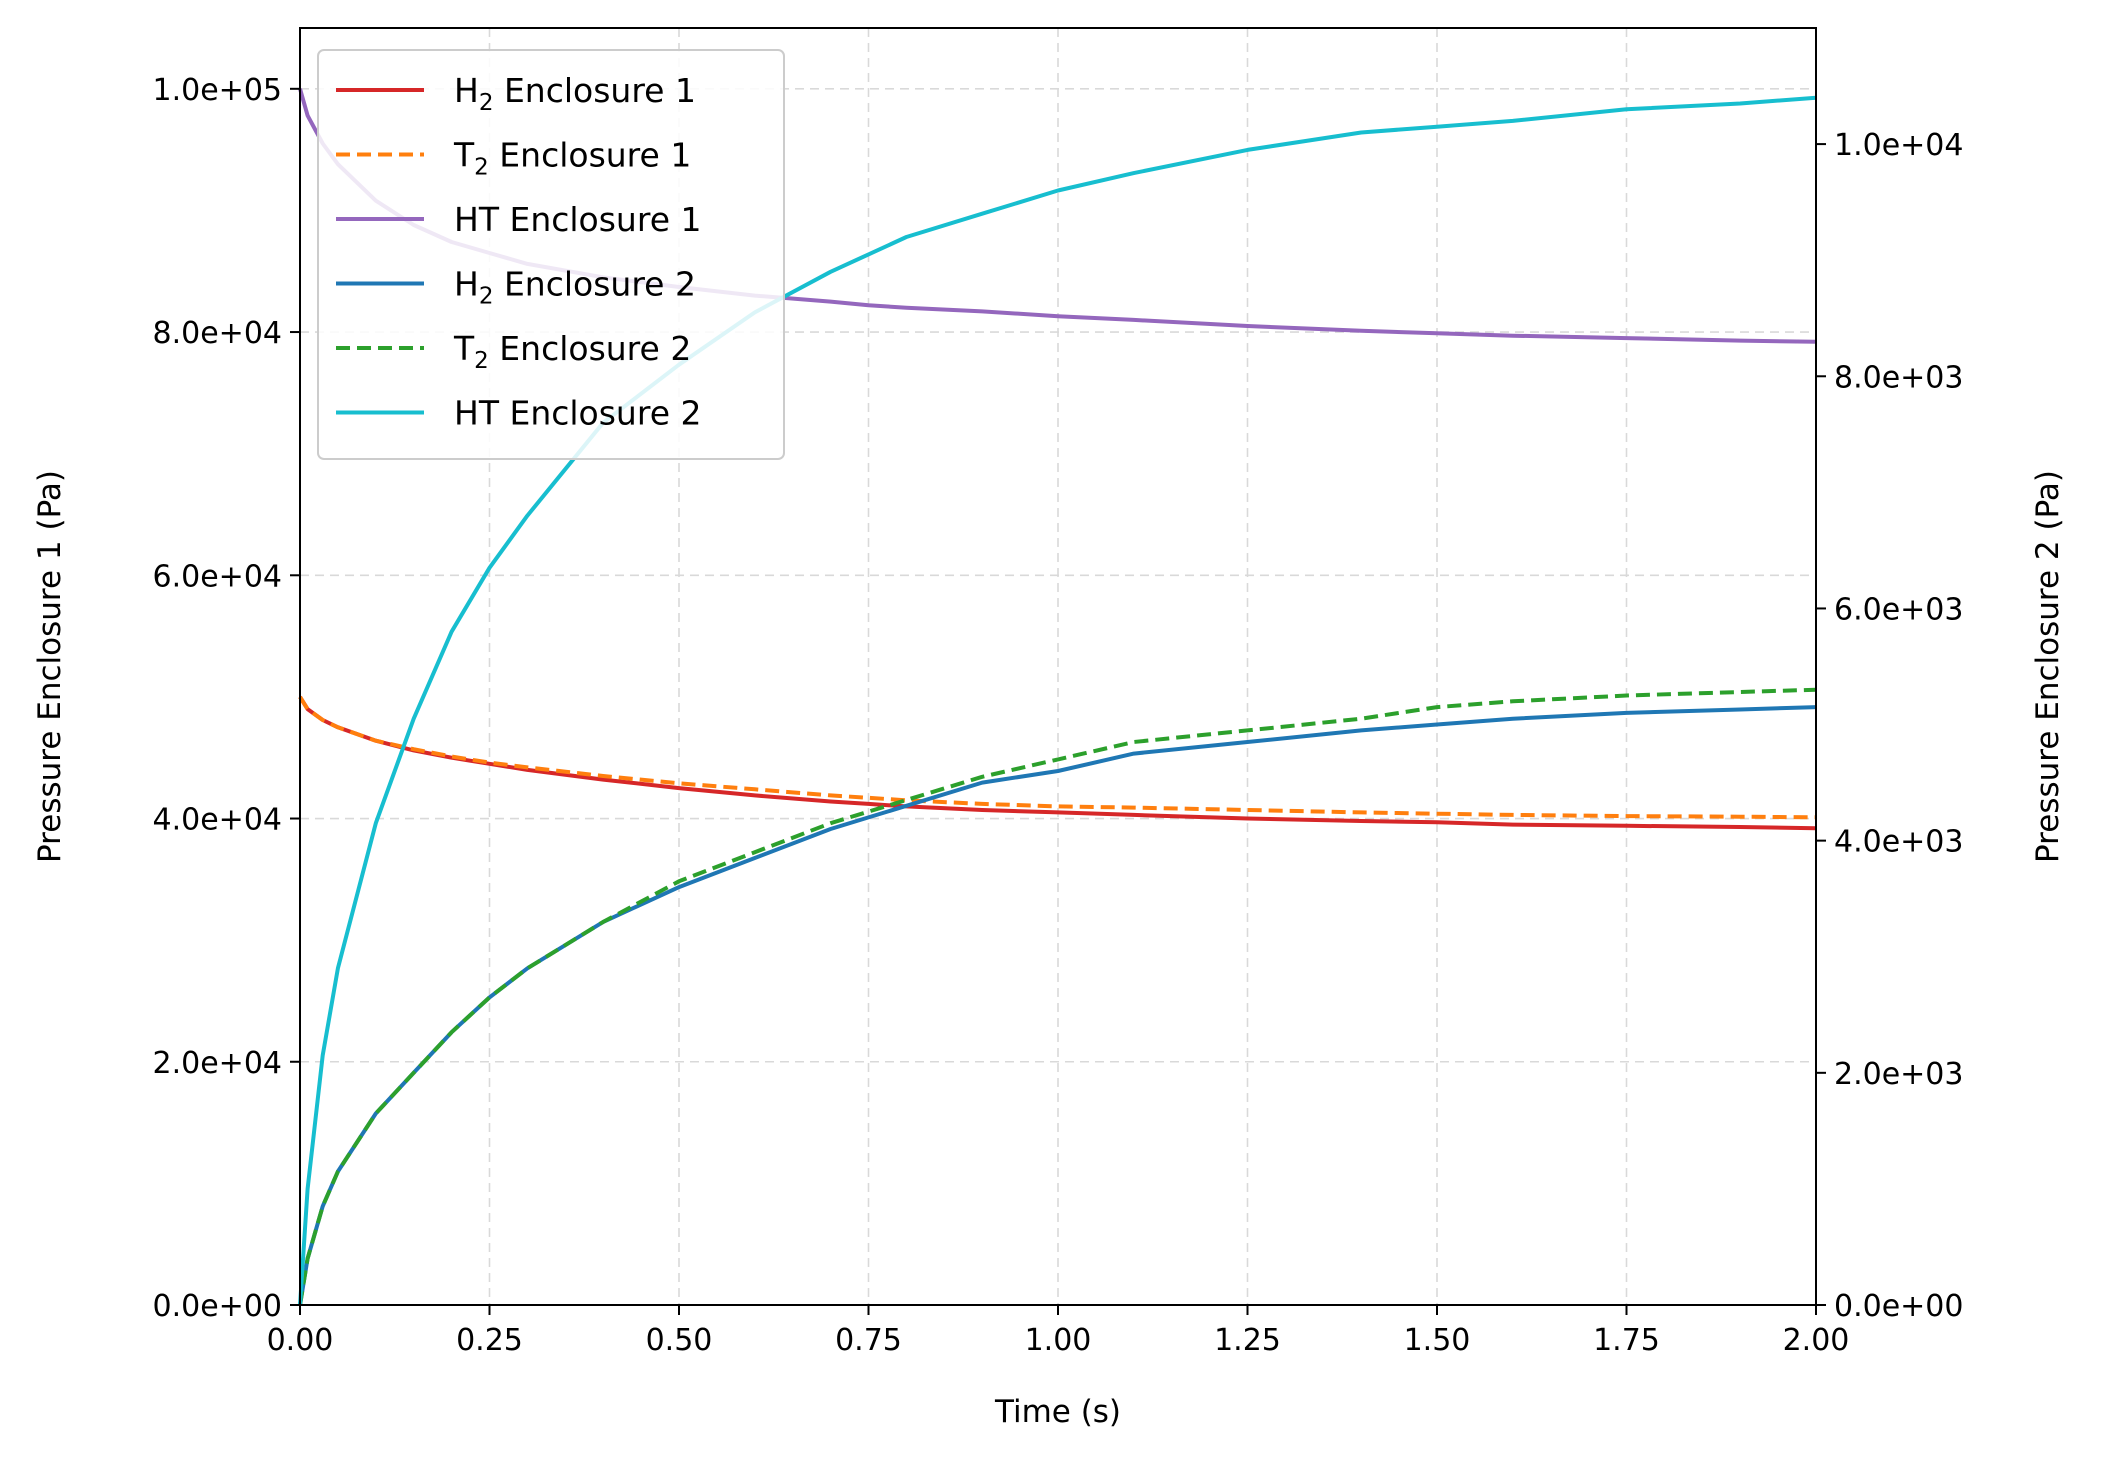 This screenshot has width=2106, height=1460. Describe the element at coordinates (1898, 1306) in the screenshot. I see `y-right-tick-label: 0.0e+00` at that location.